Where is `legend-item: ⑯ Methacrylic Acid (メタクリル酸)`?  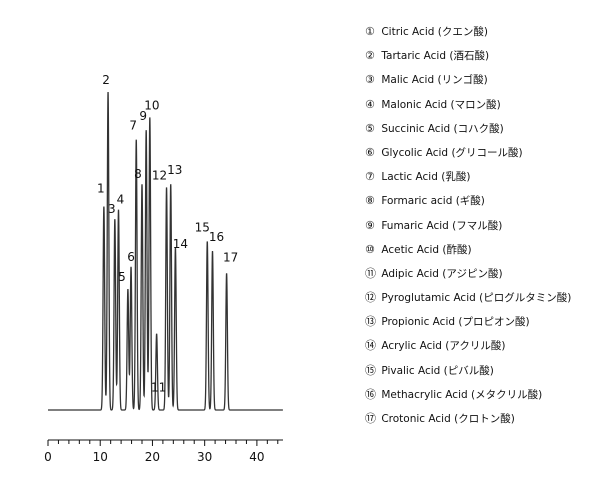
legend-item: ⑯ Methacrylic Acid (メタクリル酸) is located at coordinates (481, 395).